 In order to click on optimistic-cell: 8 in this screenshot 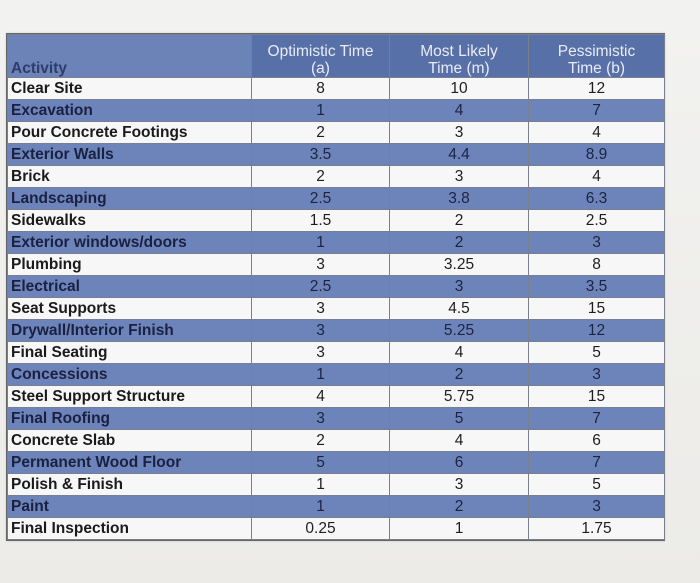, I will do `click(320, 88)`.